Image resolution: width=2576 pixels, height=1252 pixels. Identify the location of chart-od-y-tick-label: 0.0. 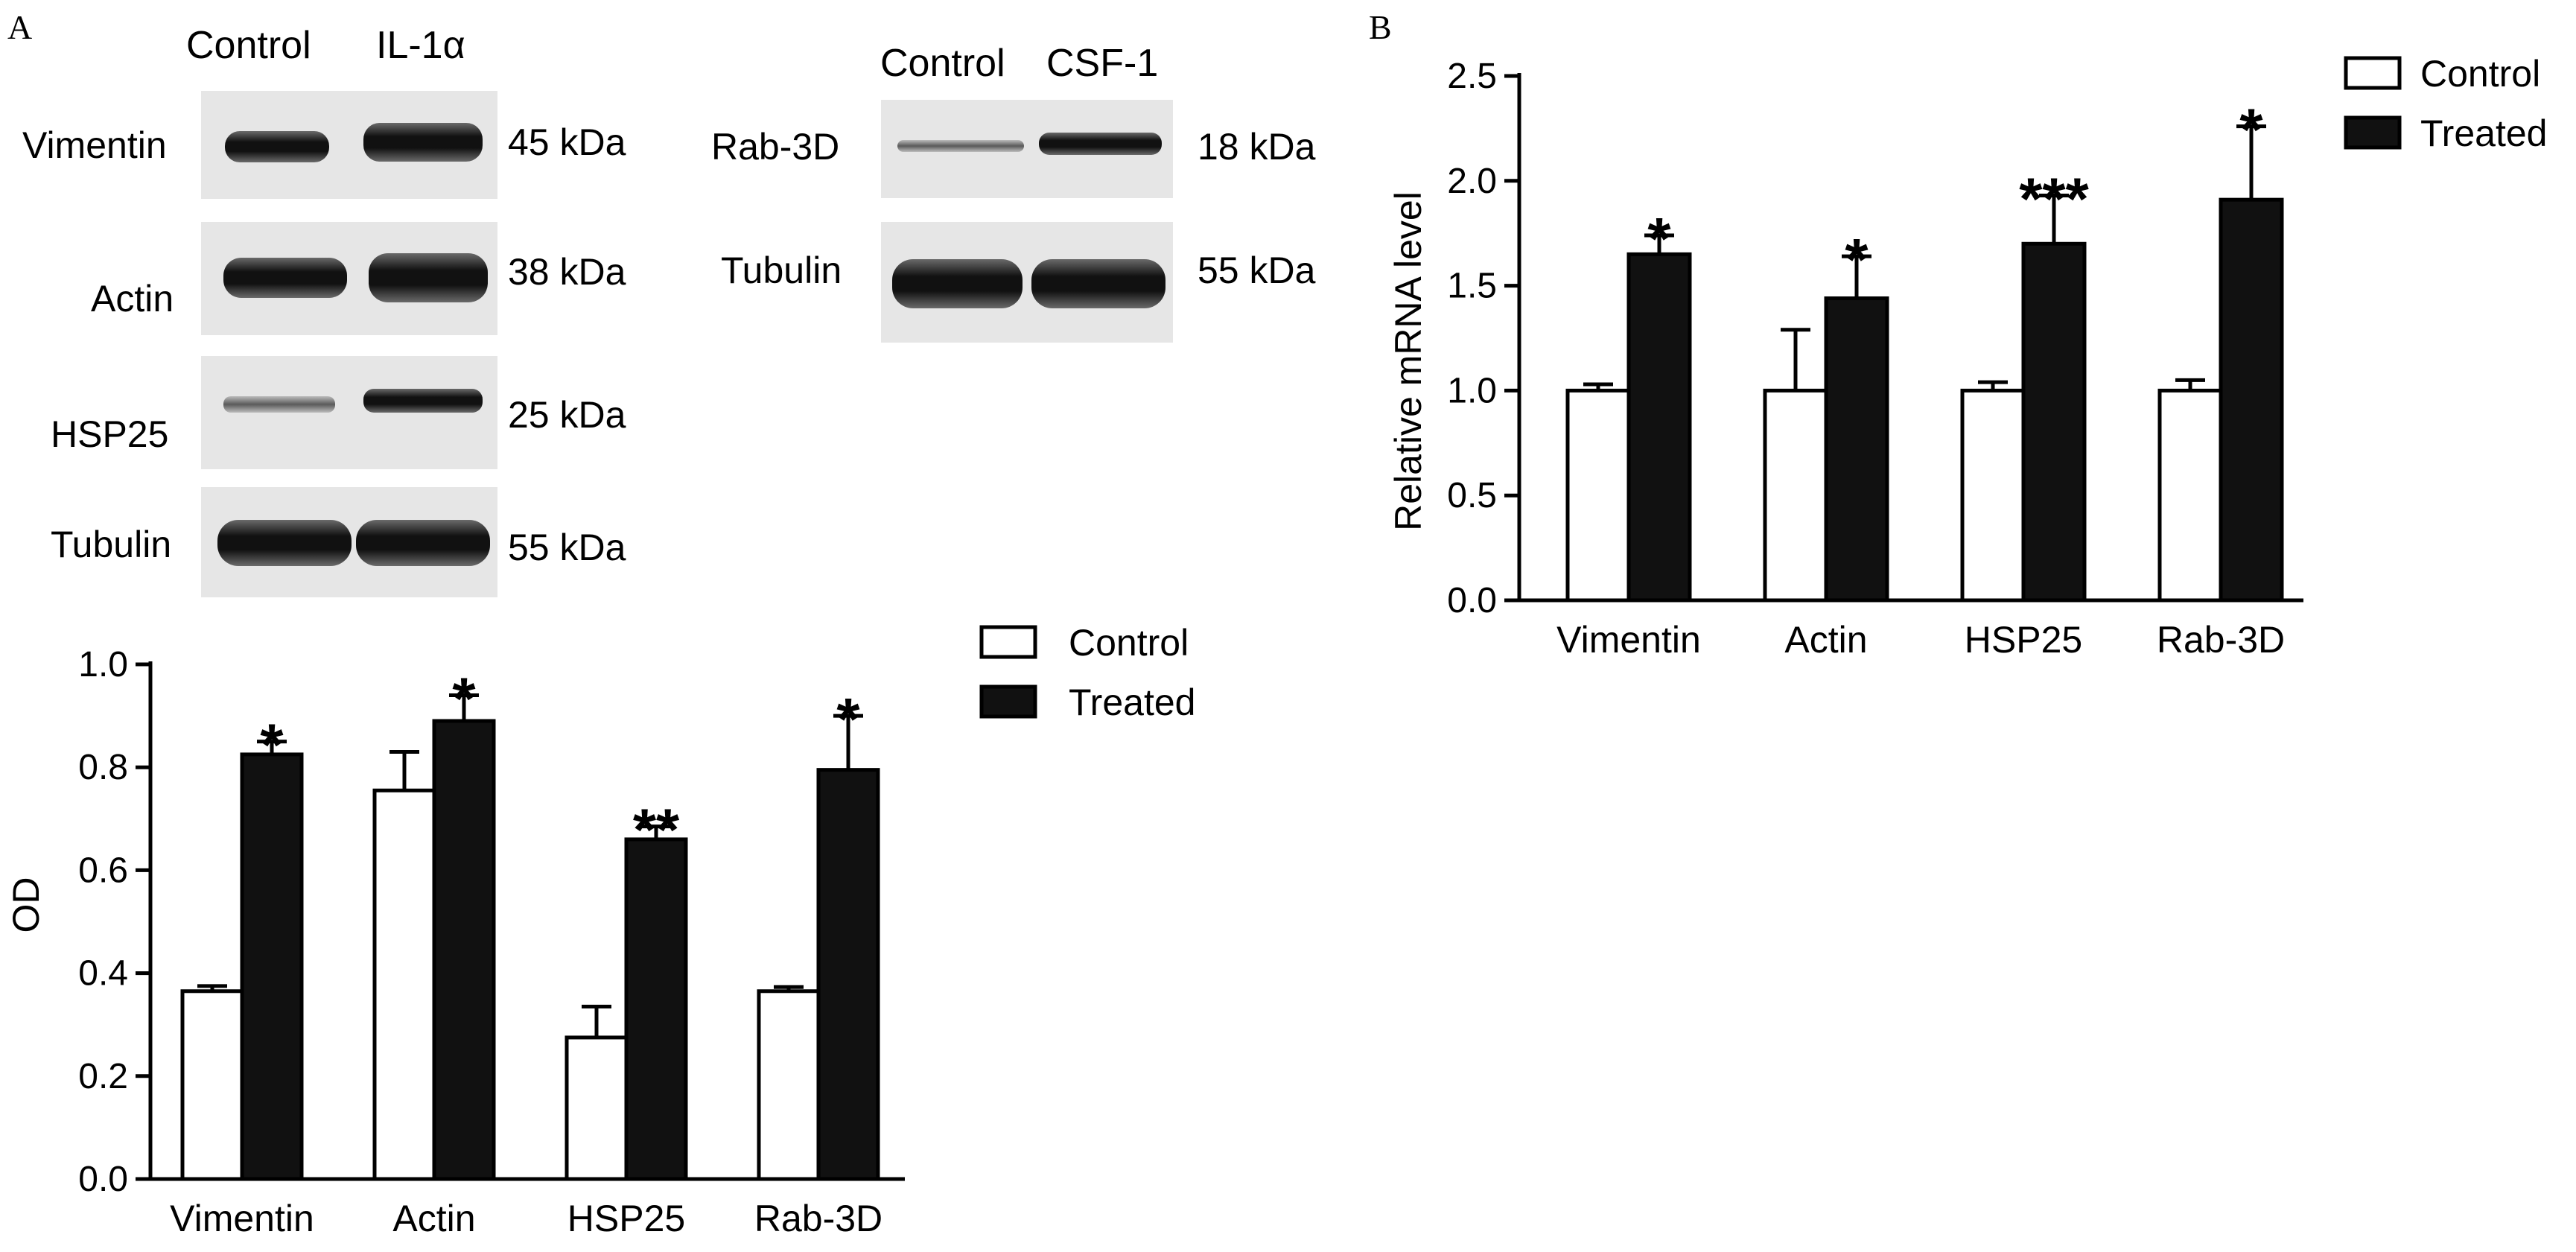
(103, 1179).